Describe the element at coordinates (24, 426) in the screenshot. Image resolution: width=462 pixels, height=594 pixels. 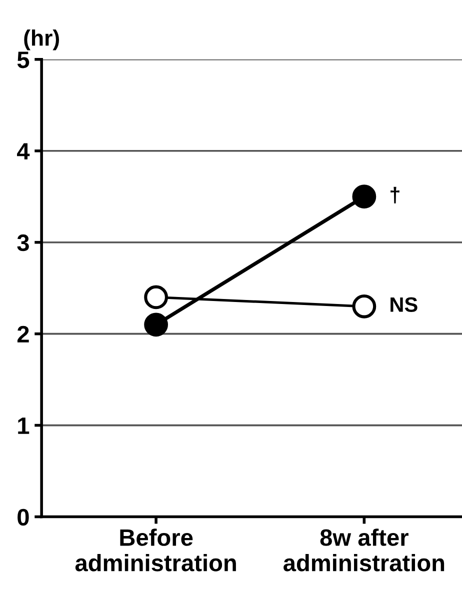
I see `y-tick-label: 1` at that location.